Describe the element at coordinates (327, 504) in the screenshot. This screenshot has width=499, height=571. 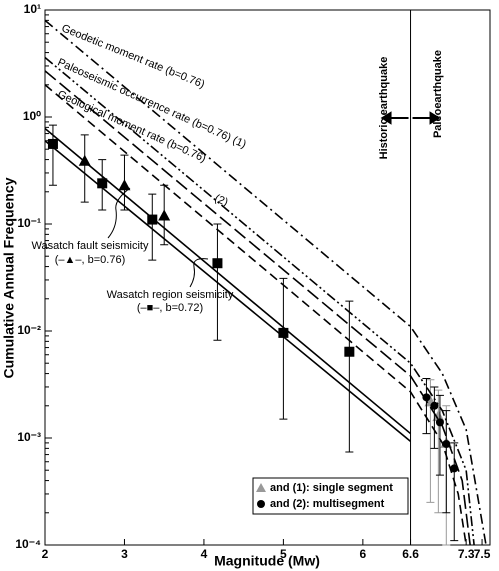
I see `legend-label: and (2): multisegment` at that location.